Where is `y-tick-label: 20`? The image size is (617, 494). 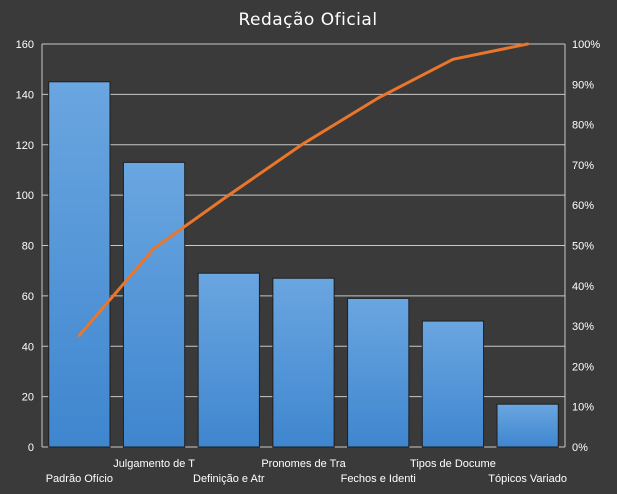 y-tick-label: 20 is located at coordinates (28, 398).